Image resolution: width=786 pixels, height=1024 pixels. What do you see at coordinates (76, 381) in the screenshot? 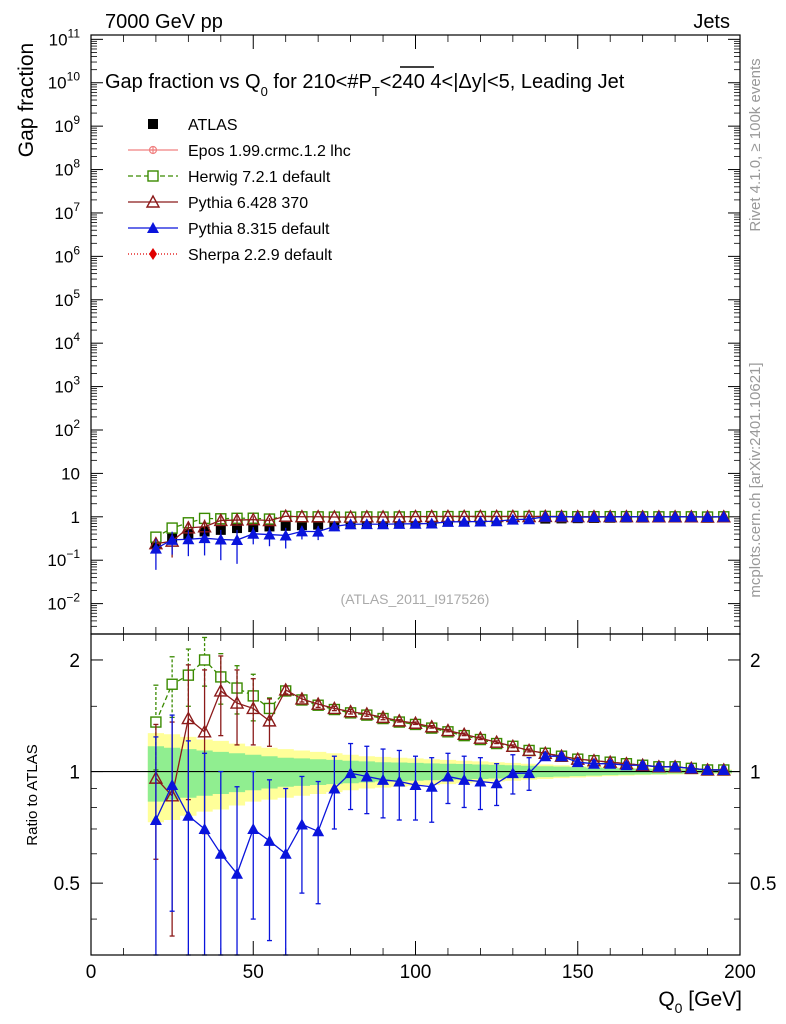
I see `top-tick-label-exp: 3` at bounding box center [76, 381].